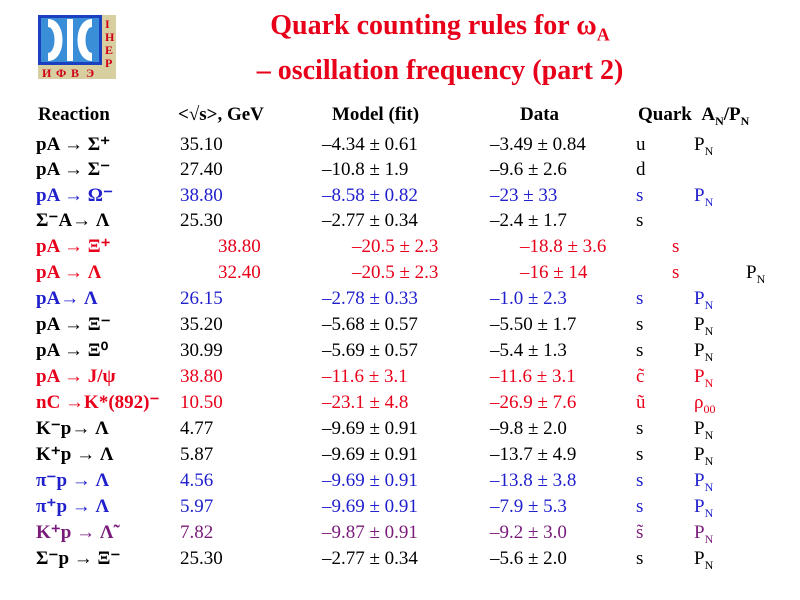 This screenshot has height=600, width=800. Describe the element at coordinates (109, 50) in the screenshot. I see `svg-text: Е` at that location.